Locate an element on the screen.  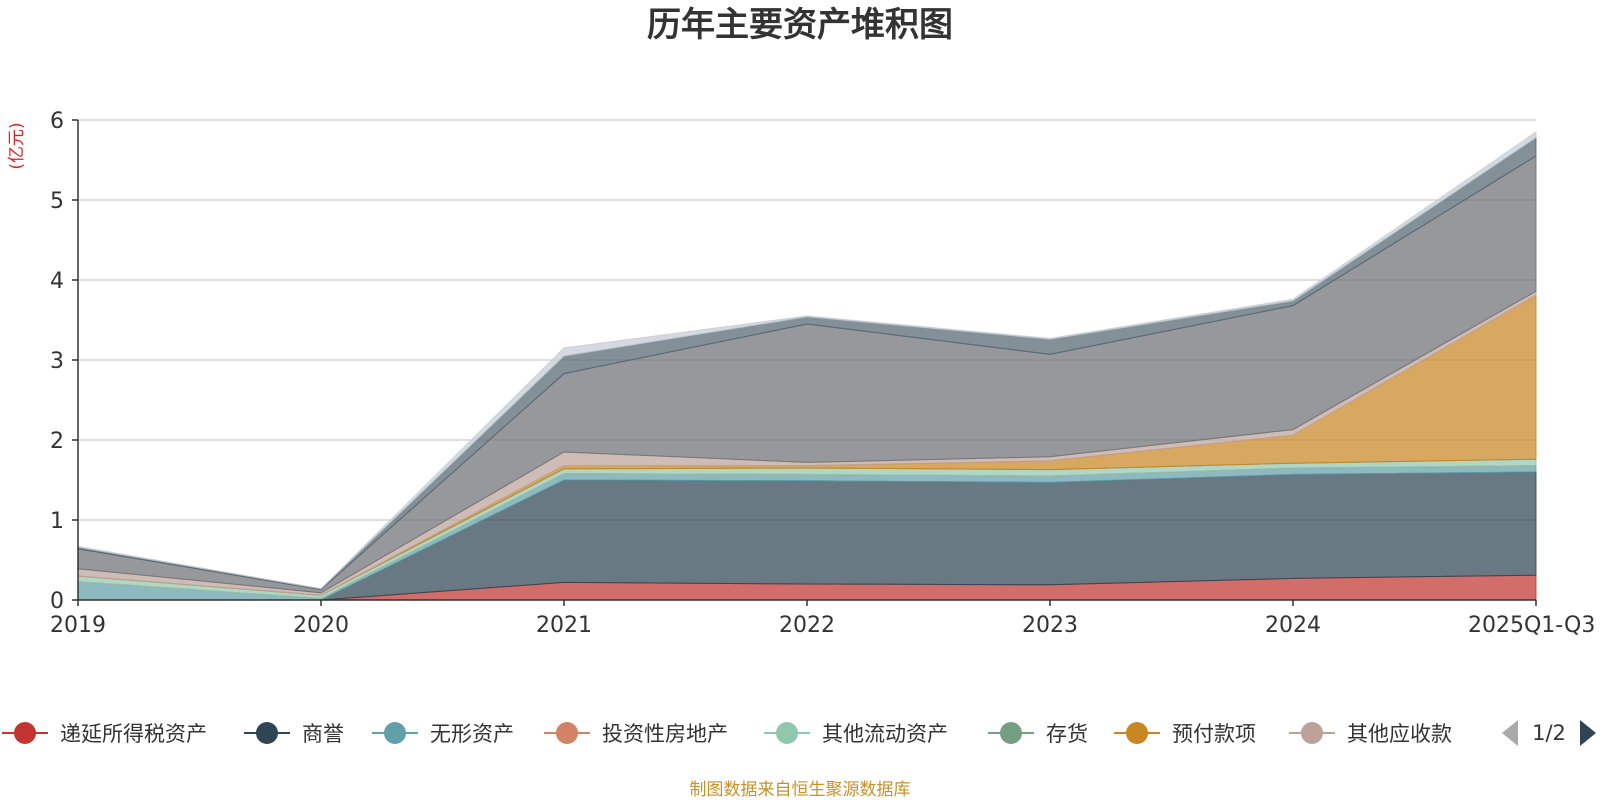
y-tick-label: 0 is located at coordinates (57, 601).